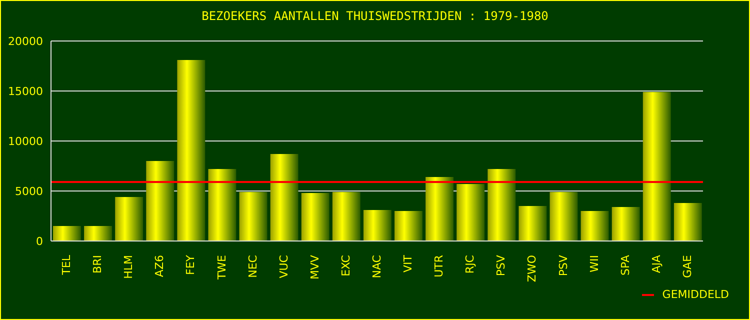  What do you see at coordinates (345, 265) in the screenshot?
I see `x-tick-label: EXC` at bounding box center [345, 265].